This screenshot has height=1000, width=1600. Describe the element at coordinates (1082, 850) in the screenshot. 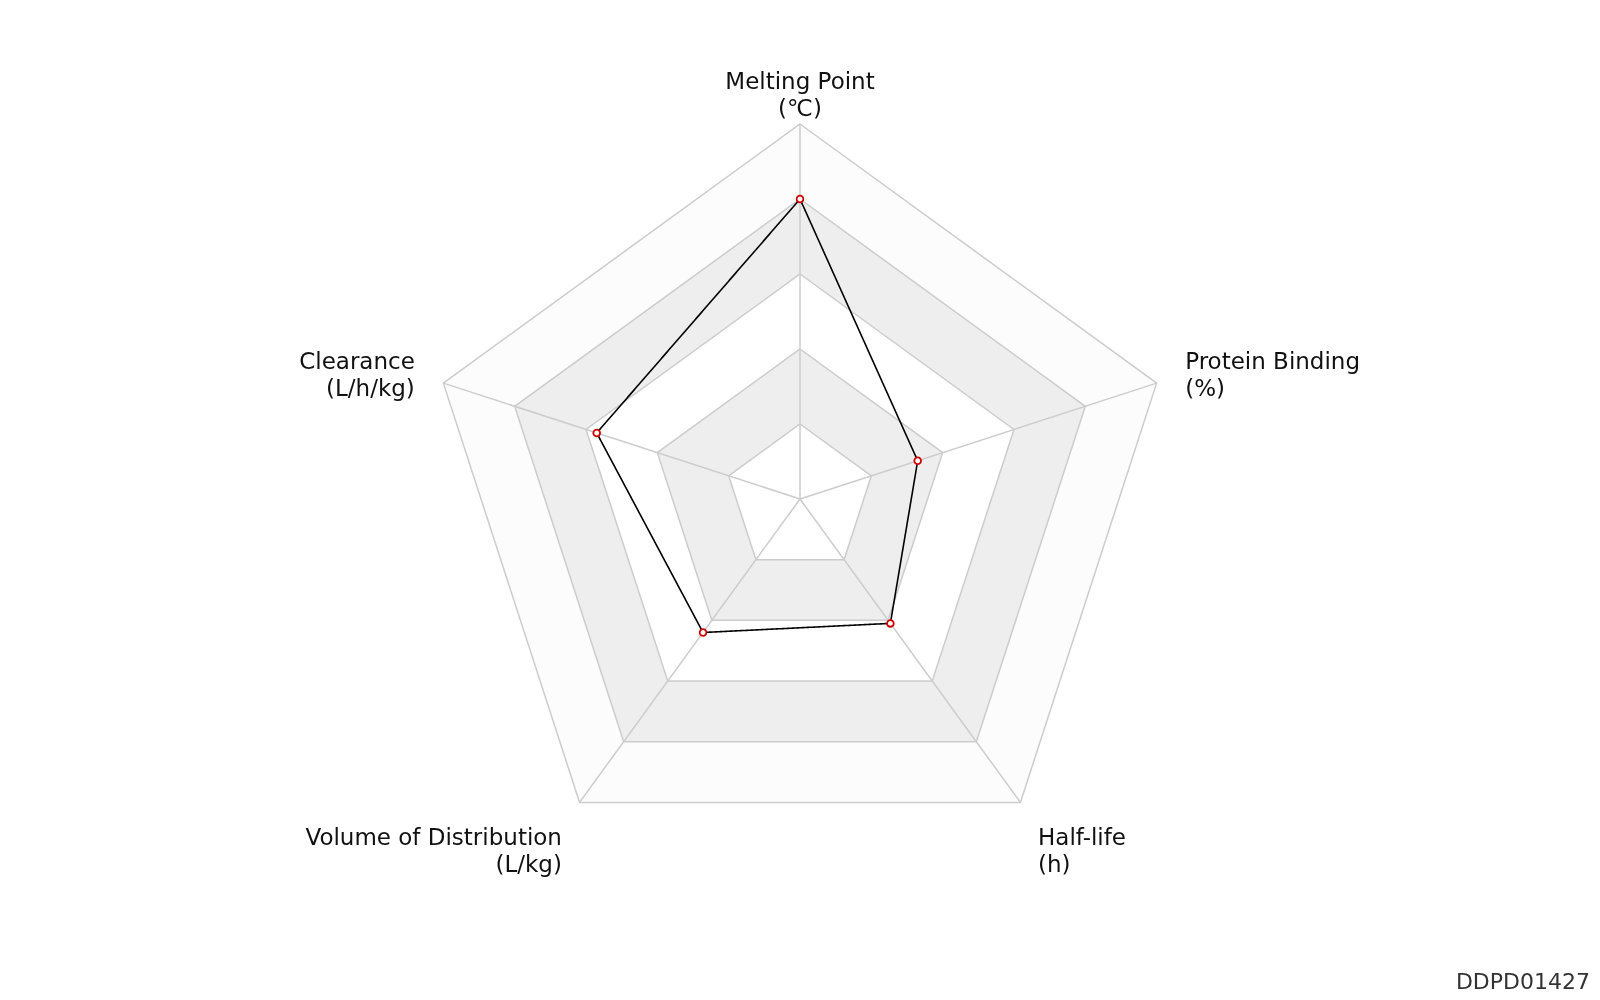

I see `spoke-label: Half-life (h)` at that location.